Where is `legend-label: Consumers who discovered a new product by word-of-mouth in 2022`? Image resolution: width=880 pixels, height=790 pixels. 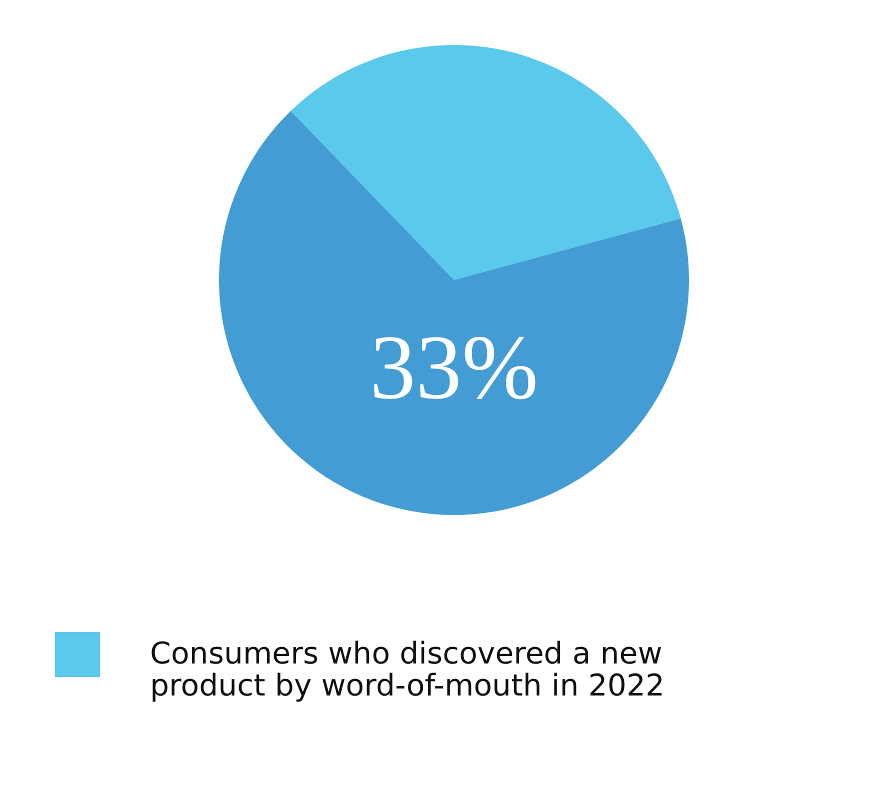 legend-label: Consumers who discovered a new product by word-of-mouth in 2022 is located at coordinates (407, 670).